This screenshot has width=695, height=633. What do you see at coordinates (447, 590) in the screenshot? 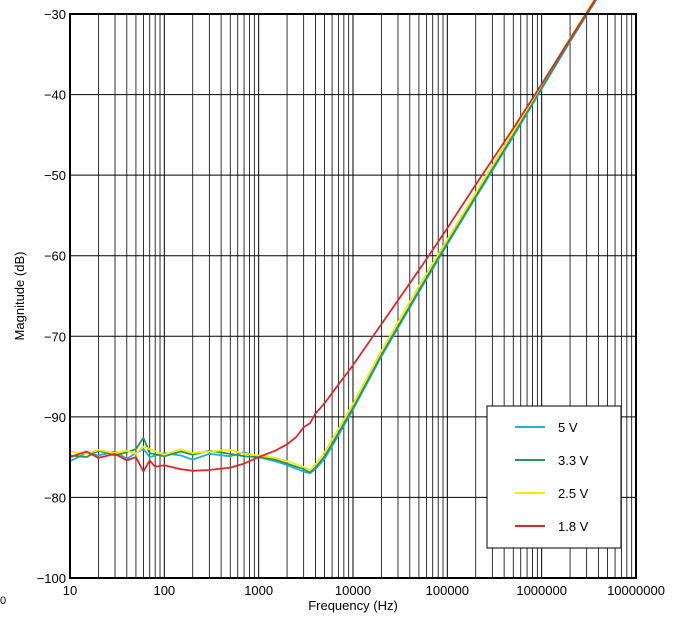
I see `x-tick-label: 100000` at bounding box center [447, 590].